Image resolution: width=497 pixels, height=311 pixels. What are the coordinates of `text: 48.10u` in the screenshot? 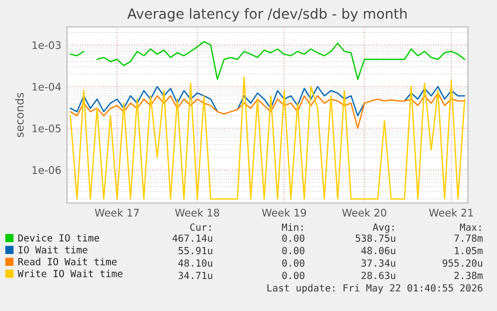 It's located at (195, 263).